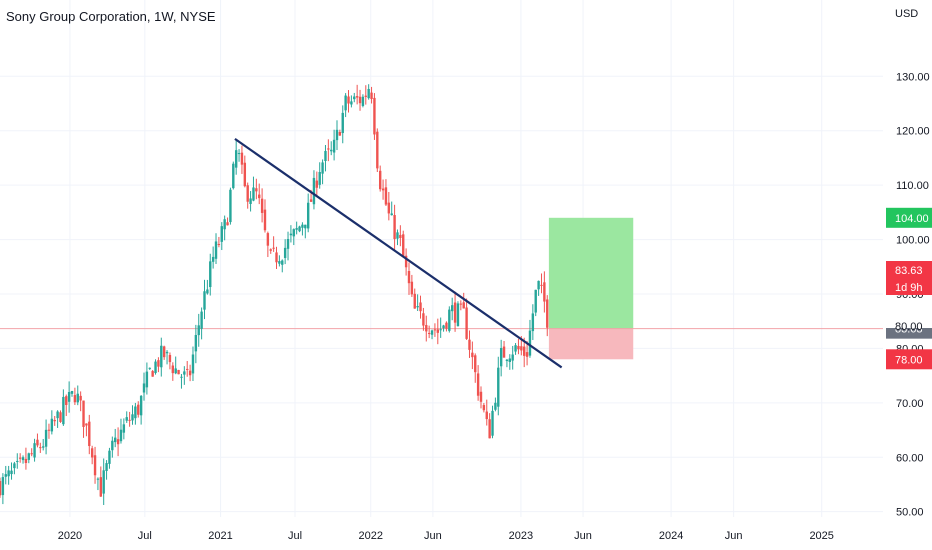 This screenshot has height=550, width=932. I want to click on y-tick-label: 120.00, so click(913, 132).